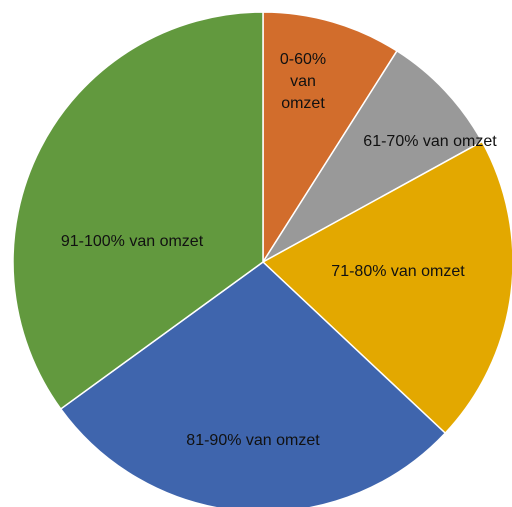 Image resolution: width=512 pixels, height=507 pixels. Describe the element at coordinates (132, 241) in the screenshot. I see `slice-label: 91-100% van omzet` at that location.